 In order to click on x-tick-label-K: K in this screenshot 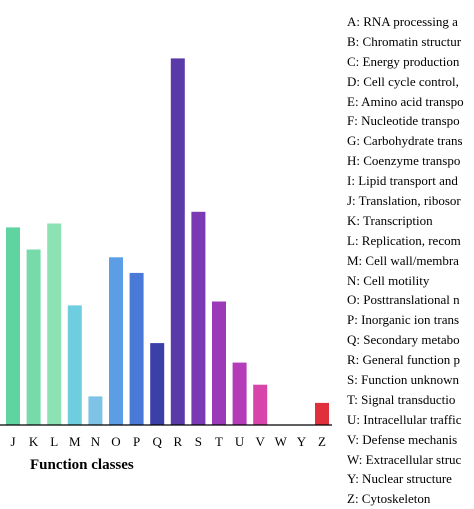, I will do `click(34, 441)`.